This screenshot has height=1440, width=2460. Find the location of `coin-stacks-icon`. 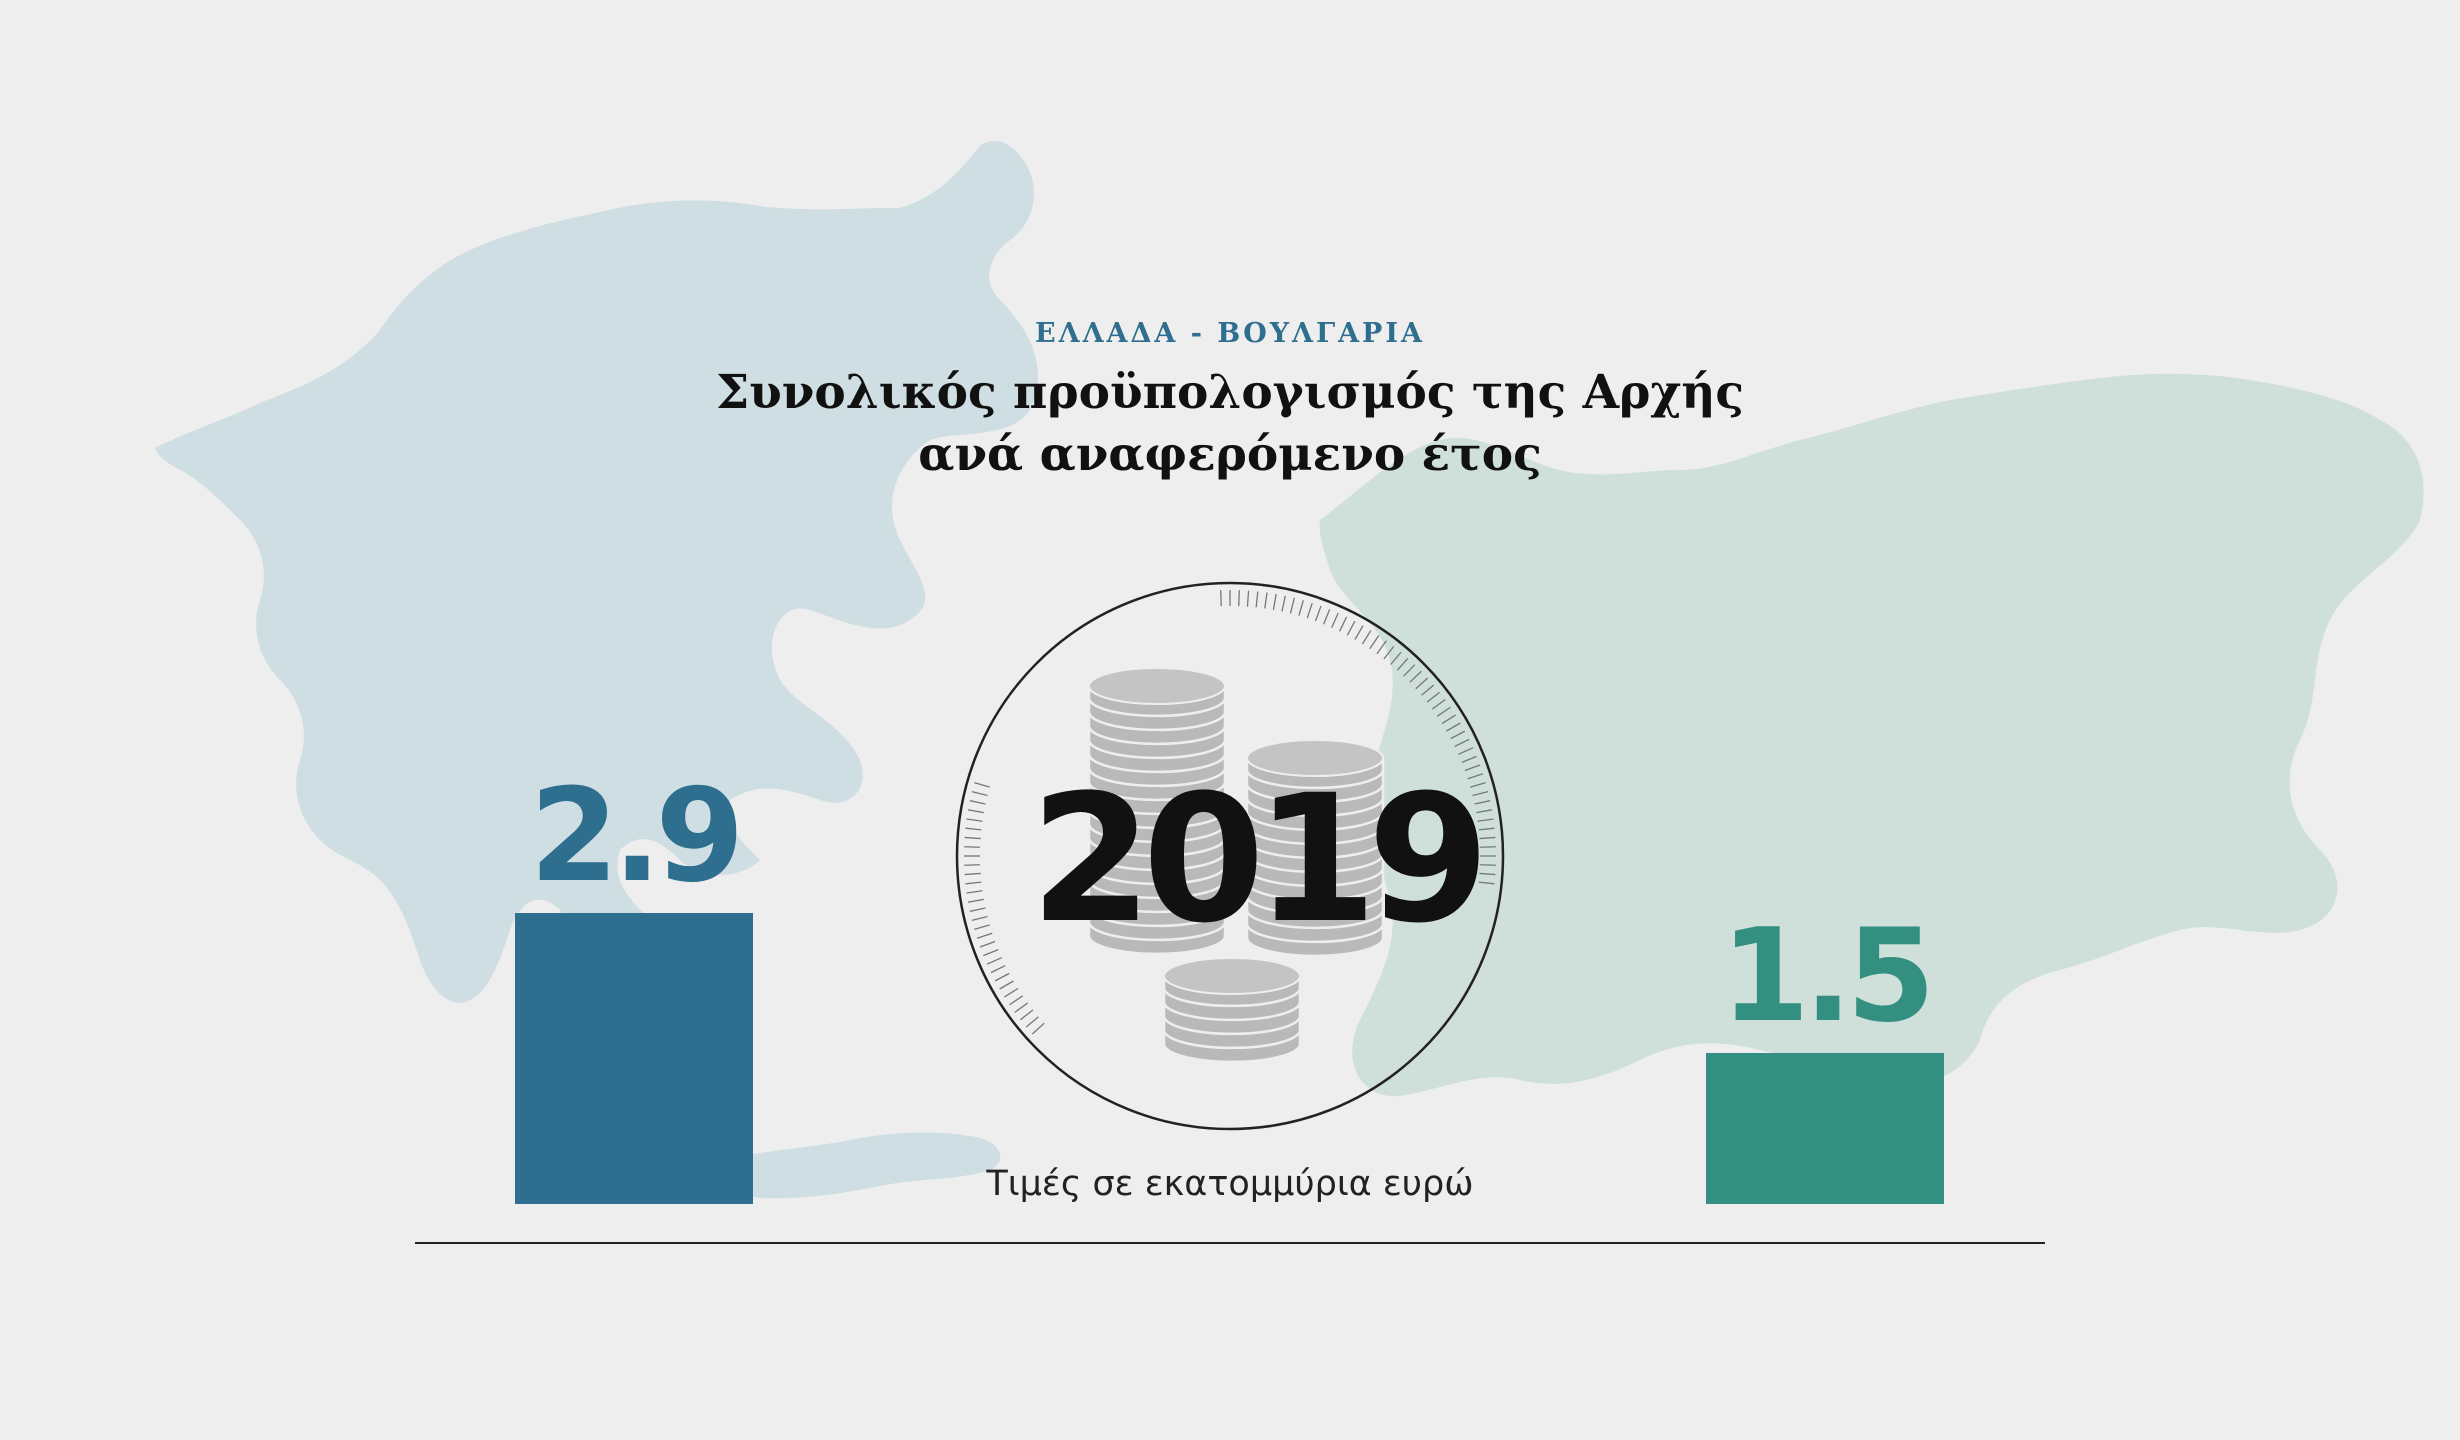

coin-stacks-icon is located at coordinates (1236, 865).